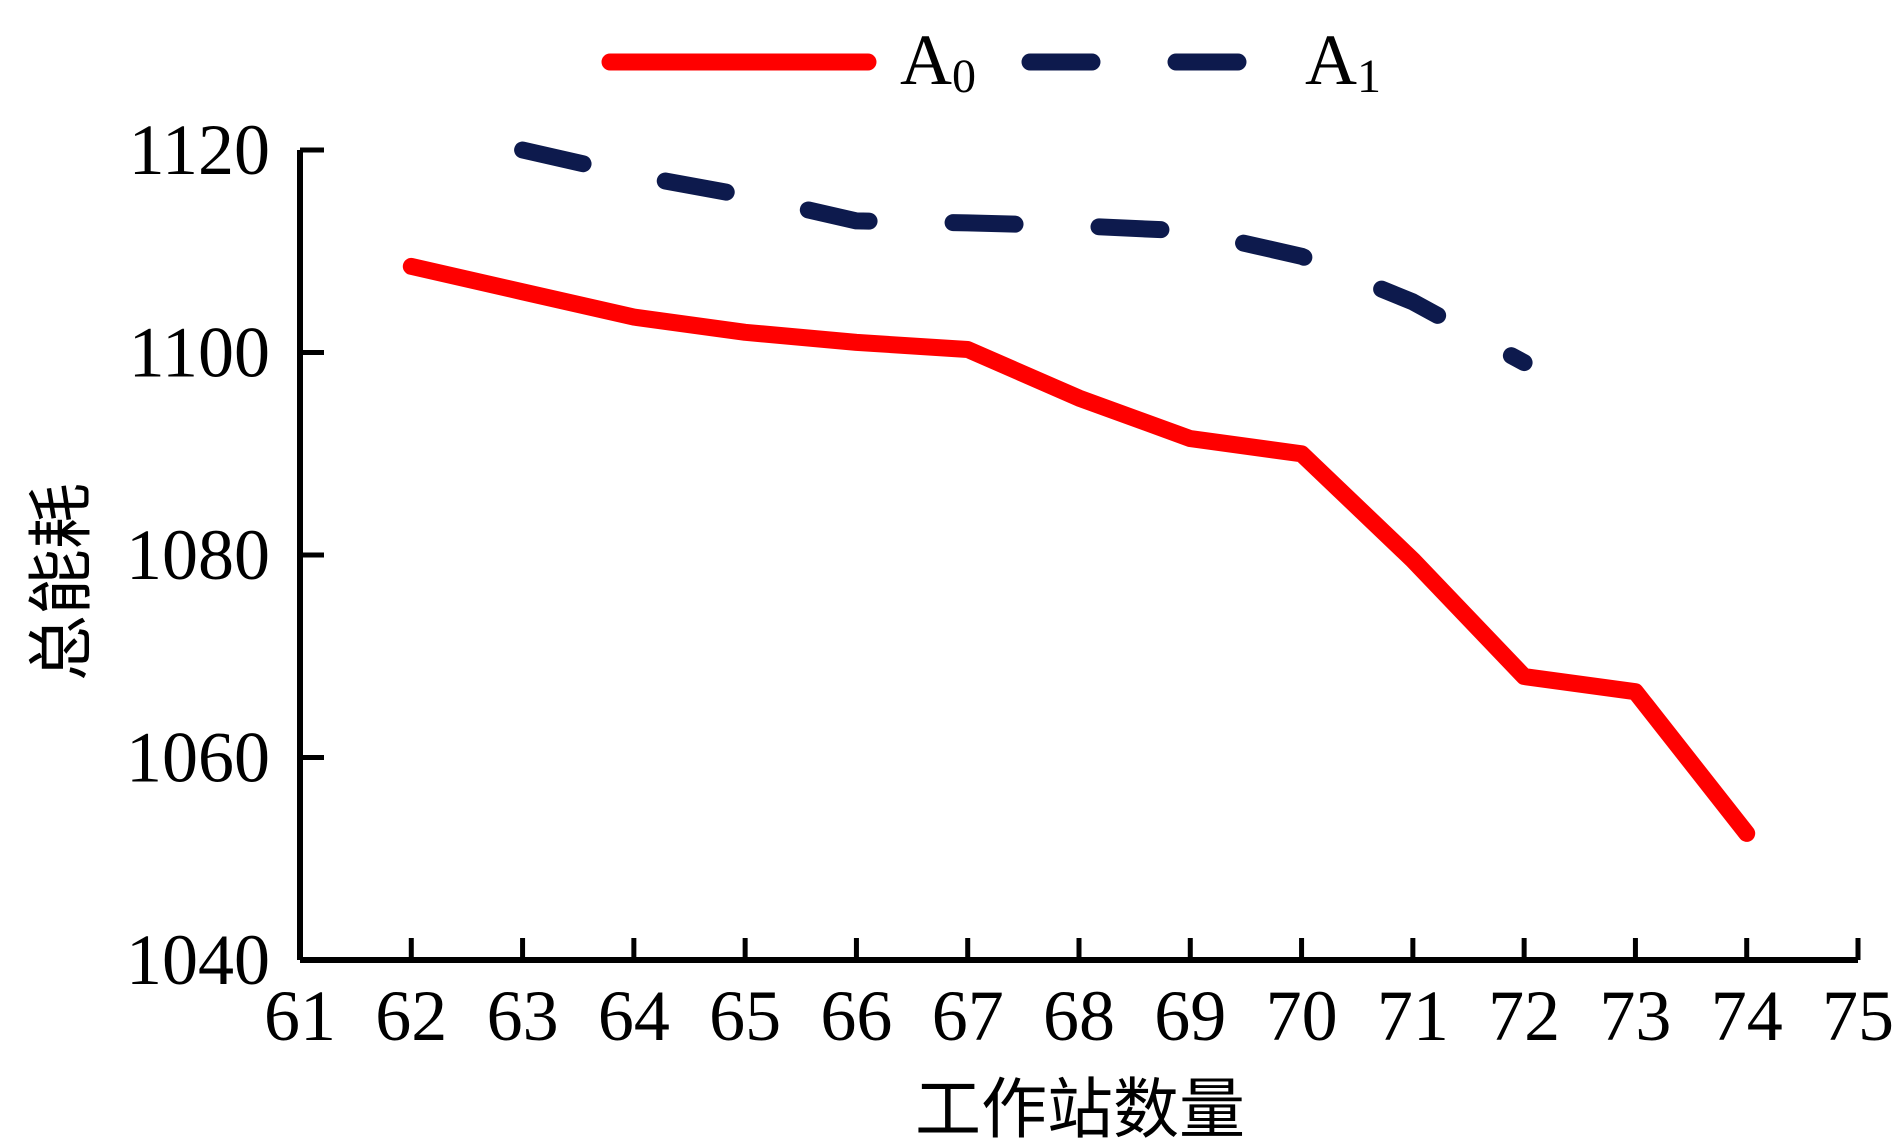 The height and width of the screenshot is (1144, 1901). What do you see at coordinates (1413, 1016) in the screenshot?
I see `x-tick-label: 71` at bounding box center [1413, 1016].